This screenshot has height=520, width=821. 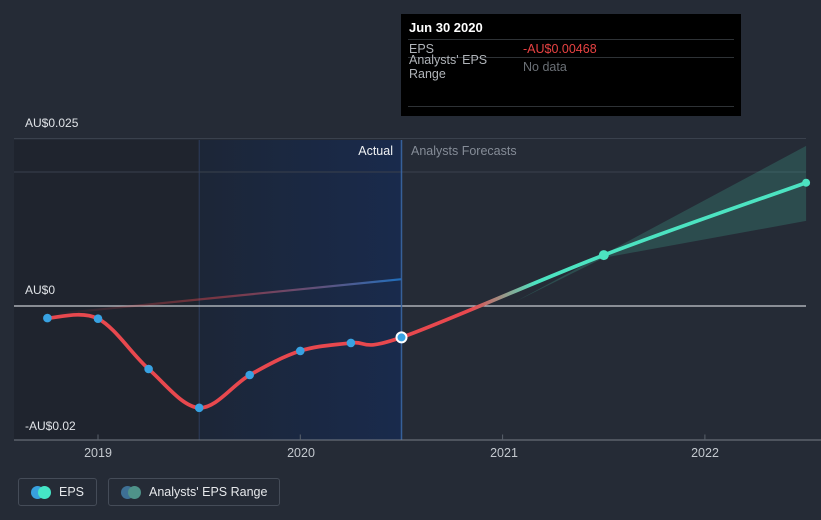 I want to click on legend-eps-label: EPS, so click(x=72, y=492).